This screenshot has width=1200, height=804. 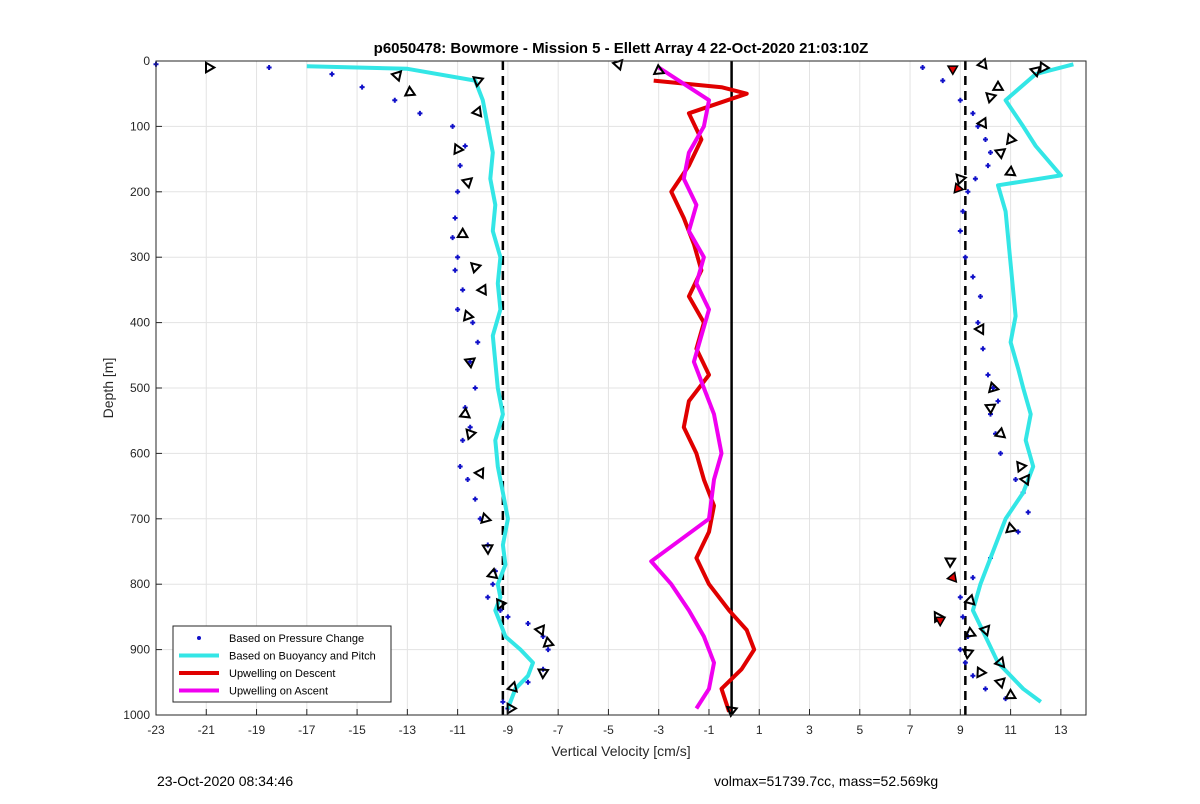 I want to click on y-tick-label: 200, so click(x=140, y=192).